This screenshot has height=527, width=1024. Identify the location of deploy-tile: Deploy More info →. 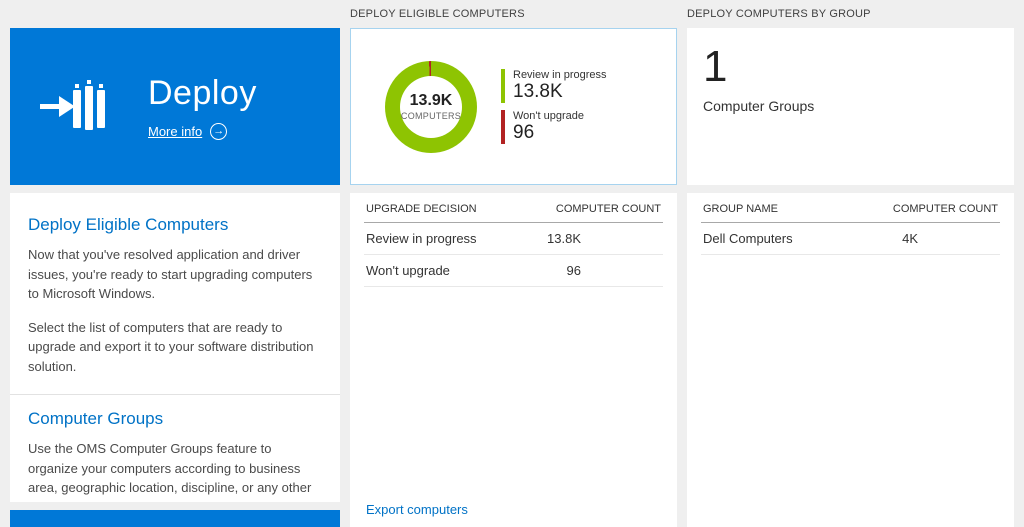
(175, 106).